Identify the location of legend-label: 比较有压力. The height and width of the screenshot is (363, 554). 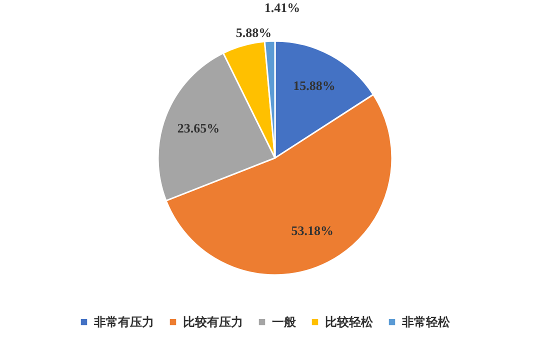
(213, 322).